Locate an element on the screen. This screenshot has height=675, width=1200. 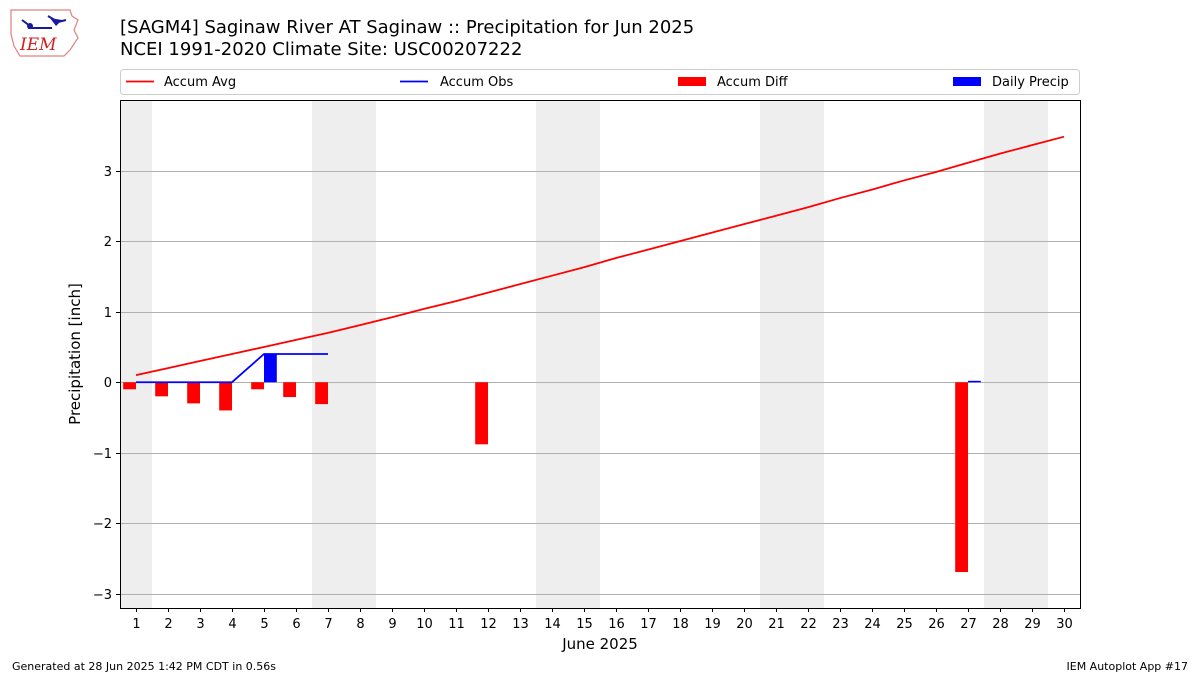
x-tick-label: 27 is located at coordinates (968, 624).